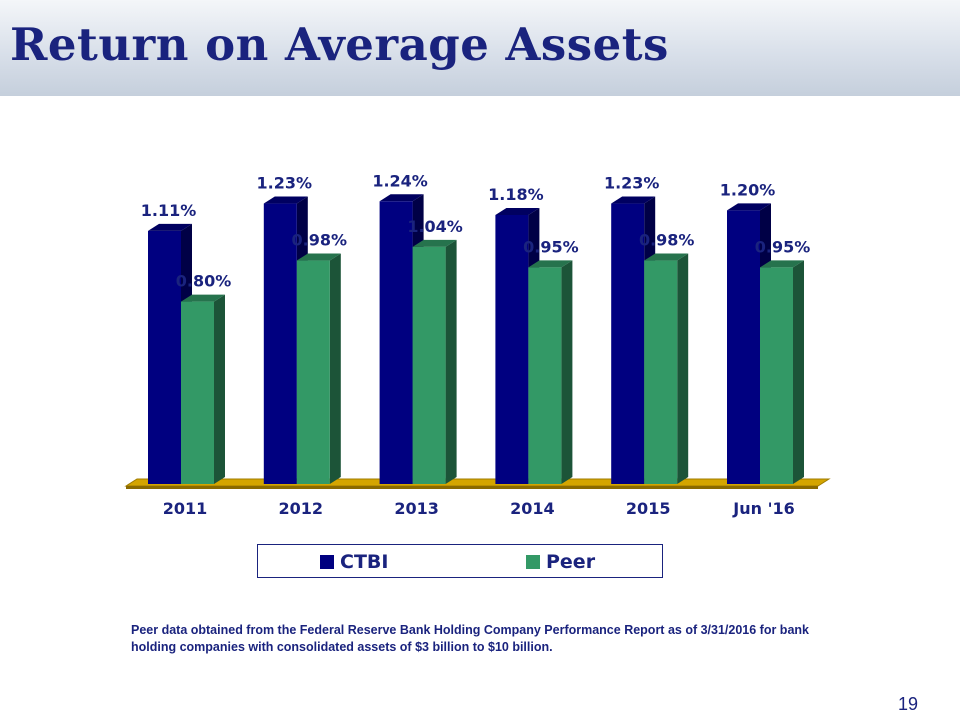 The height and width of the screenshot is (720, 960). I want to click on data-label-peer-5: 0.98%, so click(667, 240).